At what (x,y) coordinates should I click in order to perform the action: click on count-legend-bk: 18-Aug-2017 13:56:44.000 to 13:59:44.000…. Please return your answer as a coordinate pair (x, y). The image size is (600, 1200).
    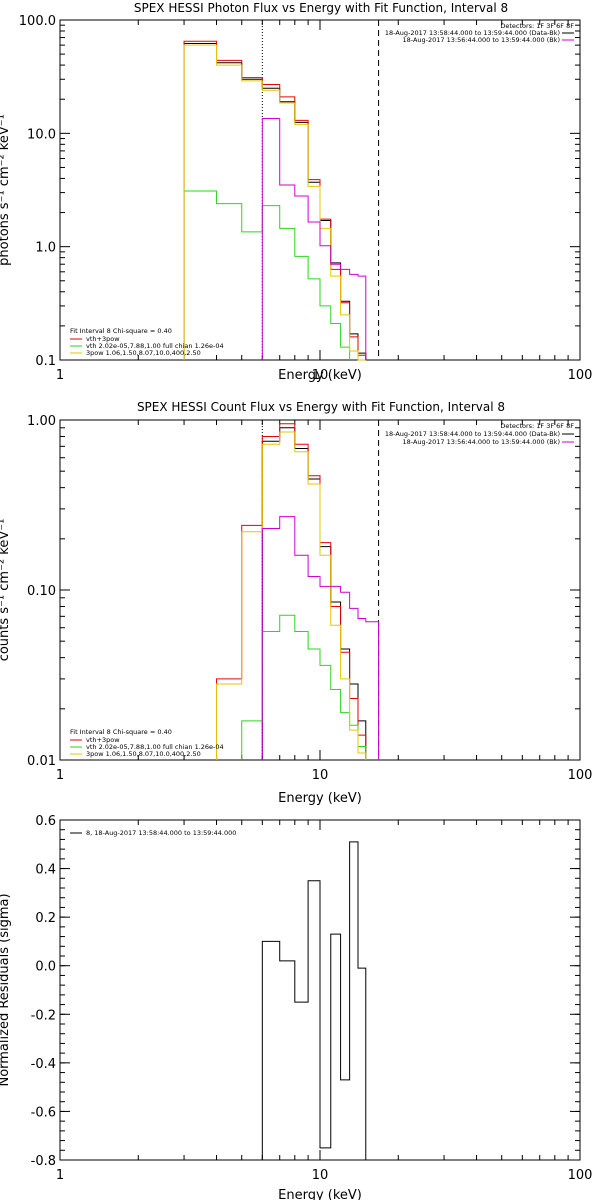
    Looking at the image, I should click on (481, 442).